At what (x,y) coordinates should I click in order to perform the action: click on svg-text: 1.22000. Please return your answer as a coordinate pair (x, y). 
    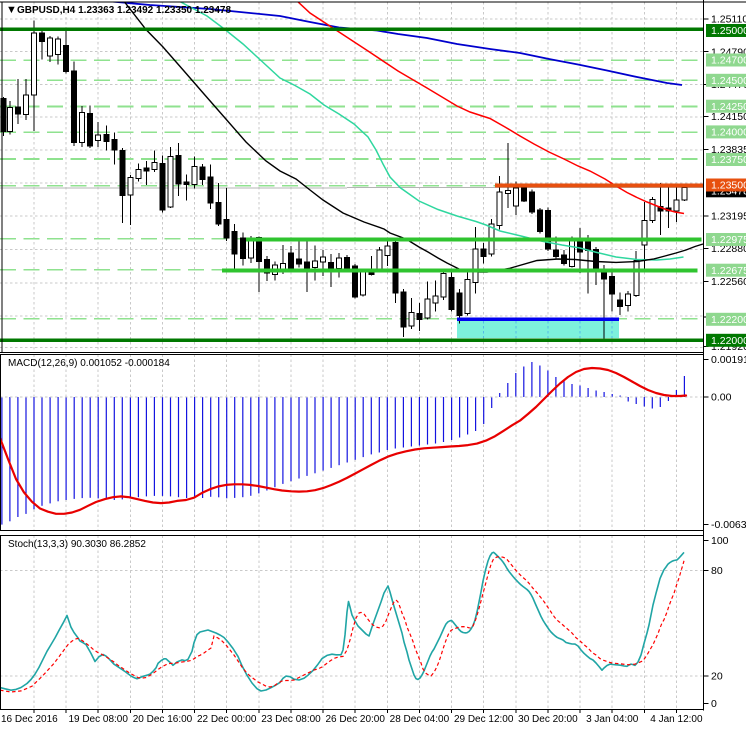
    Looking at the image, I should click on (728, 341).